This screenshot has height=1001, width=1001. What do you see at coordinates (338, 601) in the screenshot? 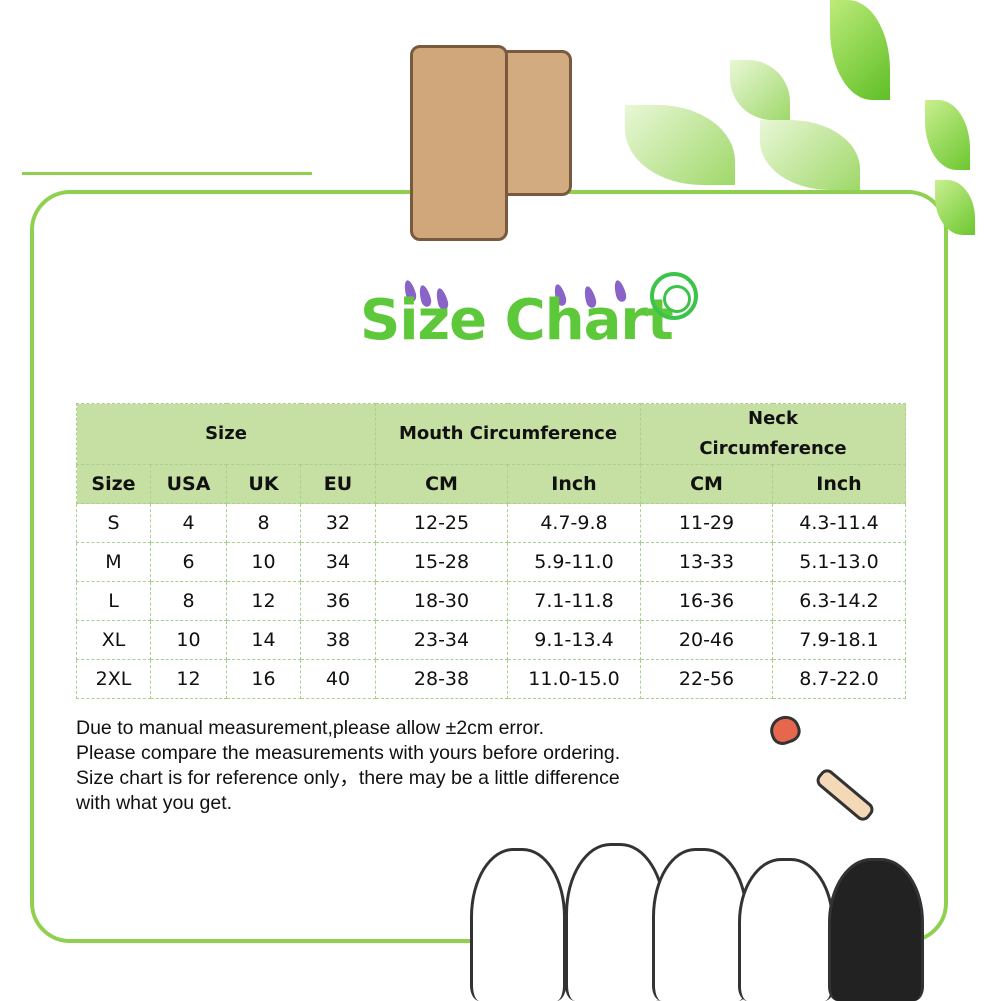
I see `table-cell: 36` at bounding box center [338, 601].